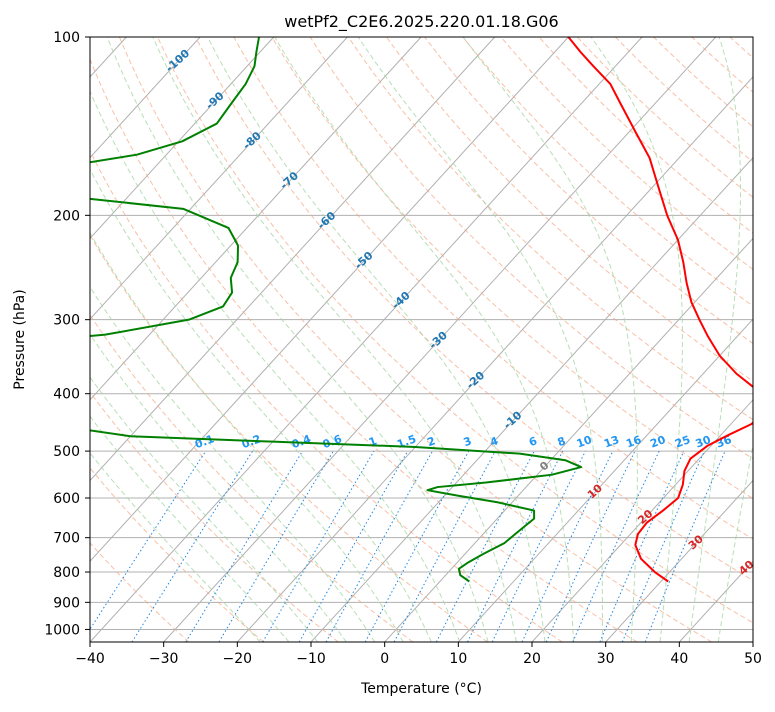 Image resolution: width=775 pixels, height=712 pixels. I want to click on mixing-ratio-label: 2, so click(432, 441).